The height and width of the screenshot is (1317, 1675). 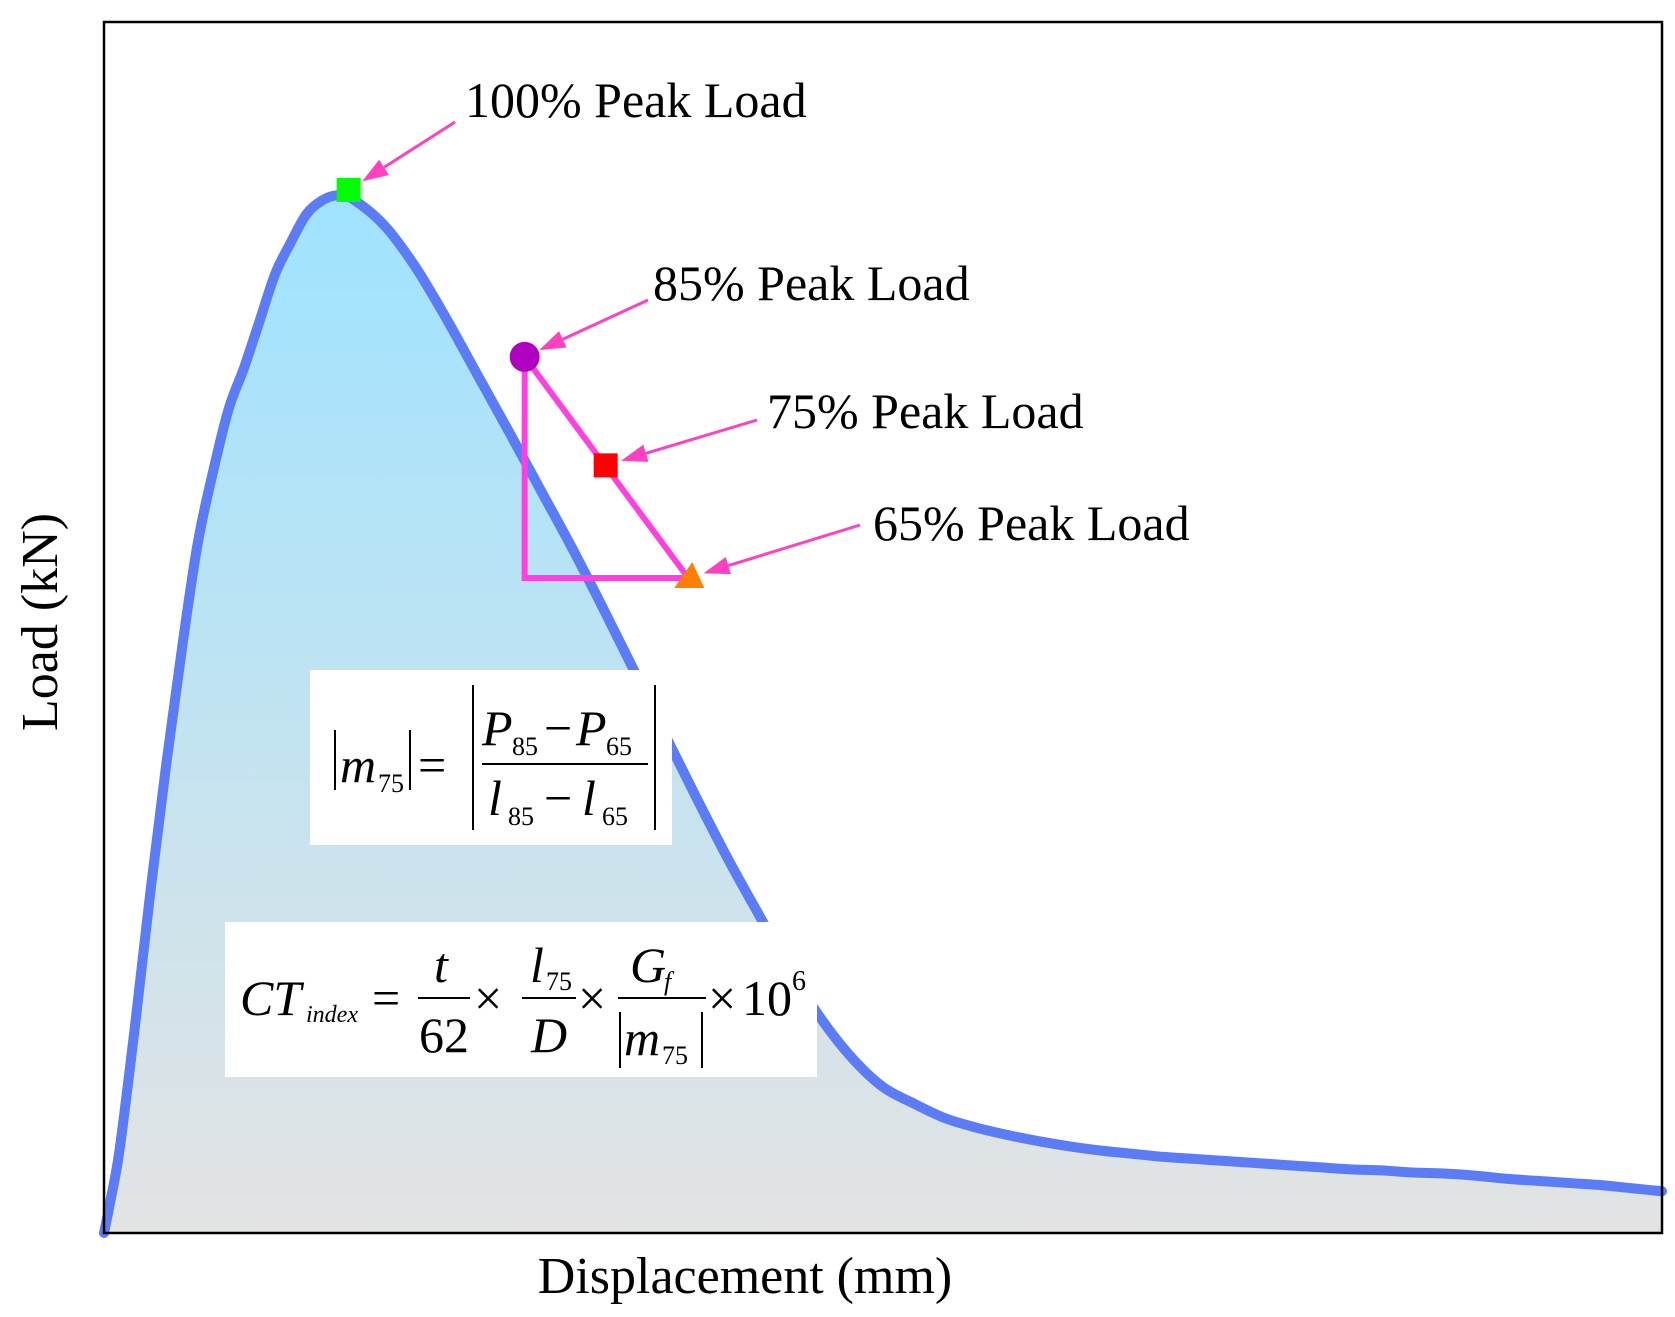 What do you see at coordinates (669, 981) in the screenshot?
I see `ct-f3-num-sub: f` at bounding box center [669, 981].